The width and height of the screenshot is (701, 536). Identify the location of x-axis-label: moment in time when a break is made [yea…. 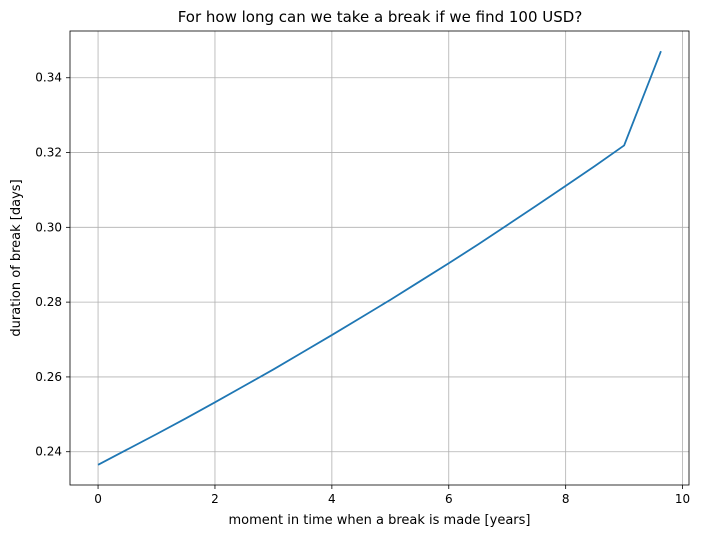
(380, 520).